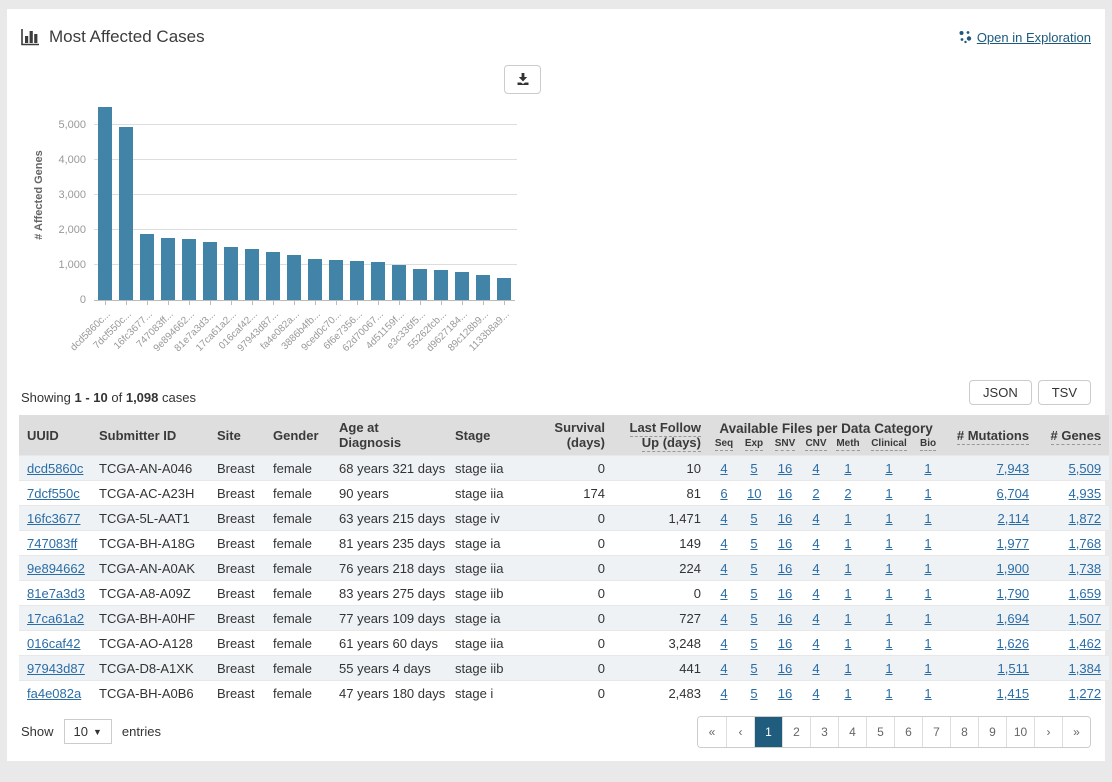 Image resolution: width=1112 pixels, height=782 pixels. I want to click on uuid-link: dcd5860c, so click(55, 468).